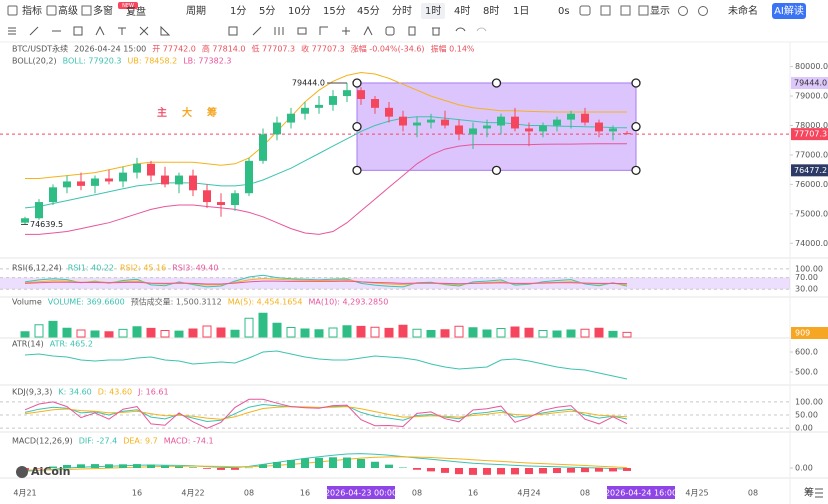 This screenshot has width=828, height=504. Describe the element at coordinates (174, 49) in the screenshot. I see `ohlc-info: 开 77742.0` at that location.